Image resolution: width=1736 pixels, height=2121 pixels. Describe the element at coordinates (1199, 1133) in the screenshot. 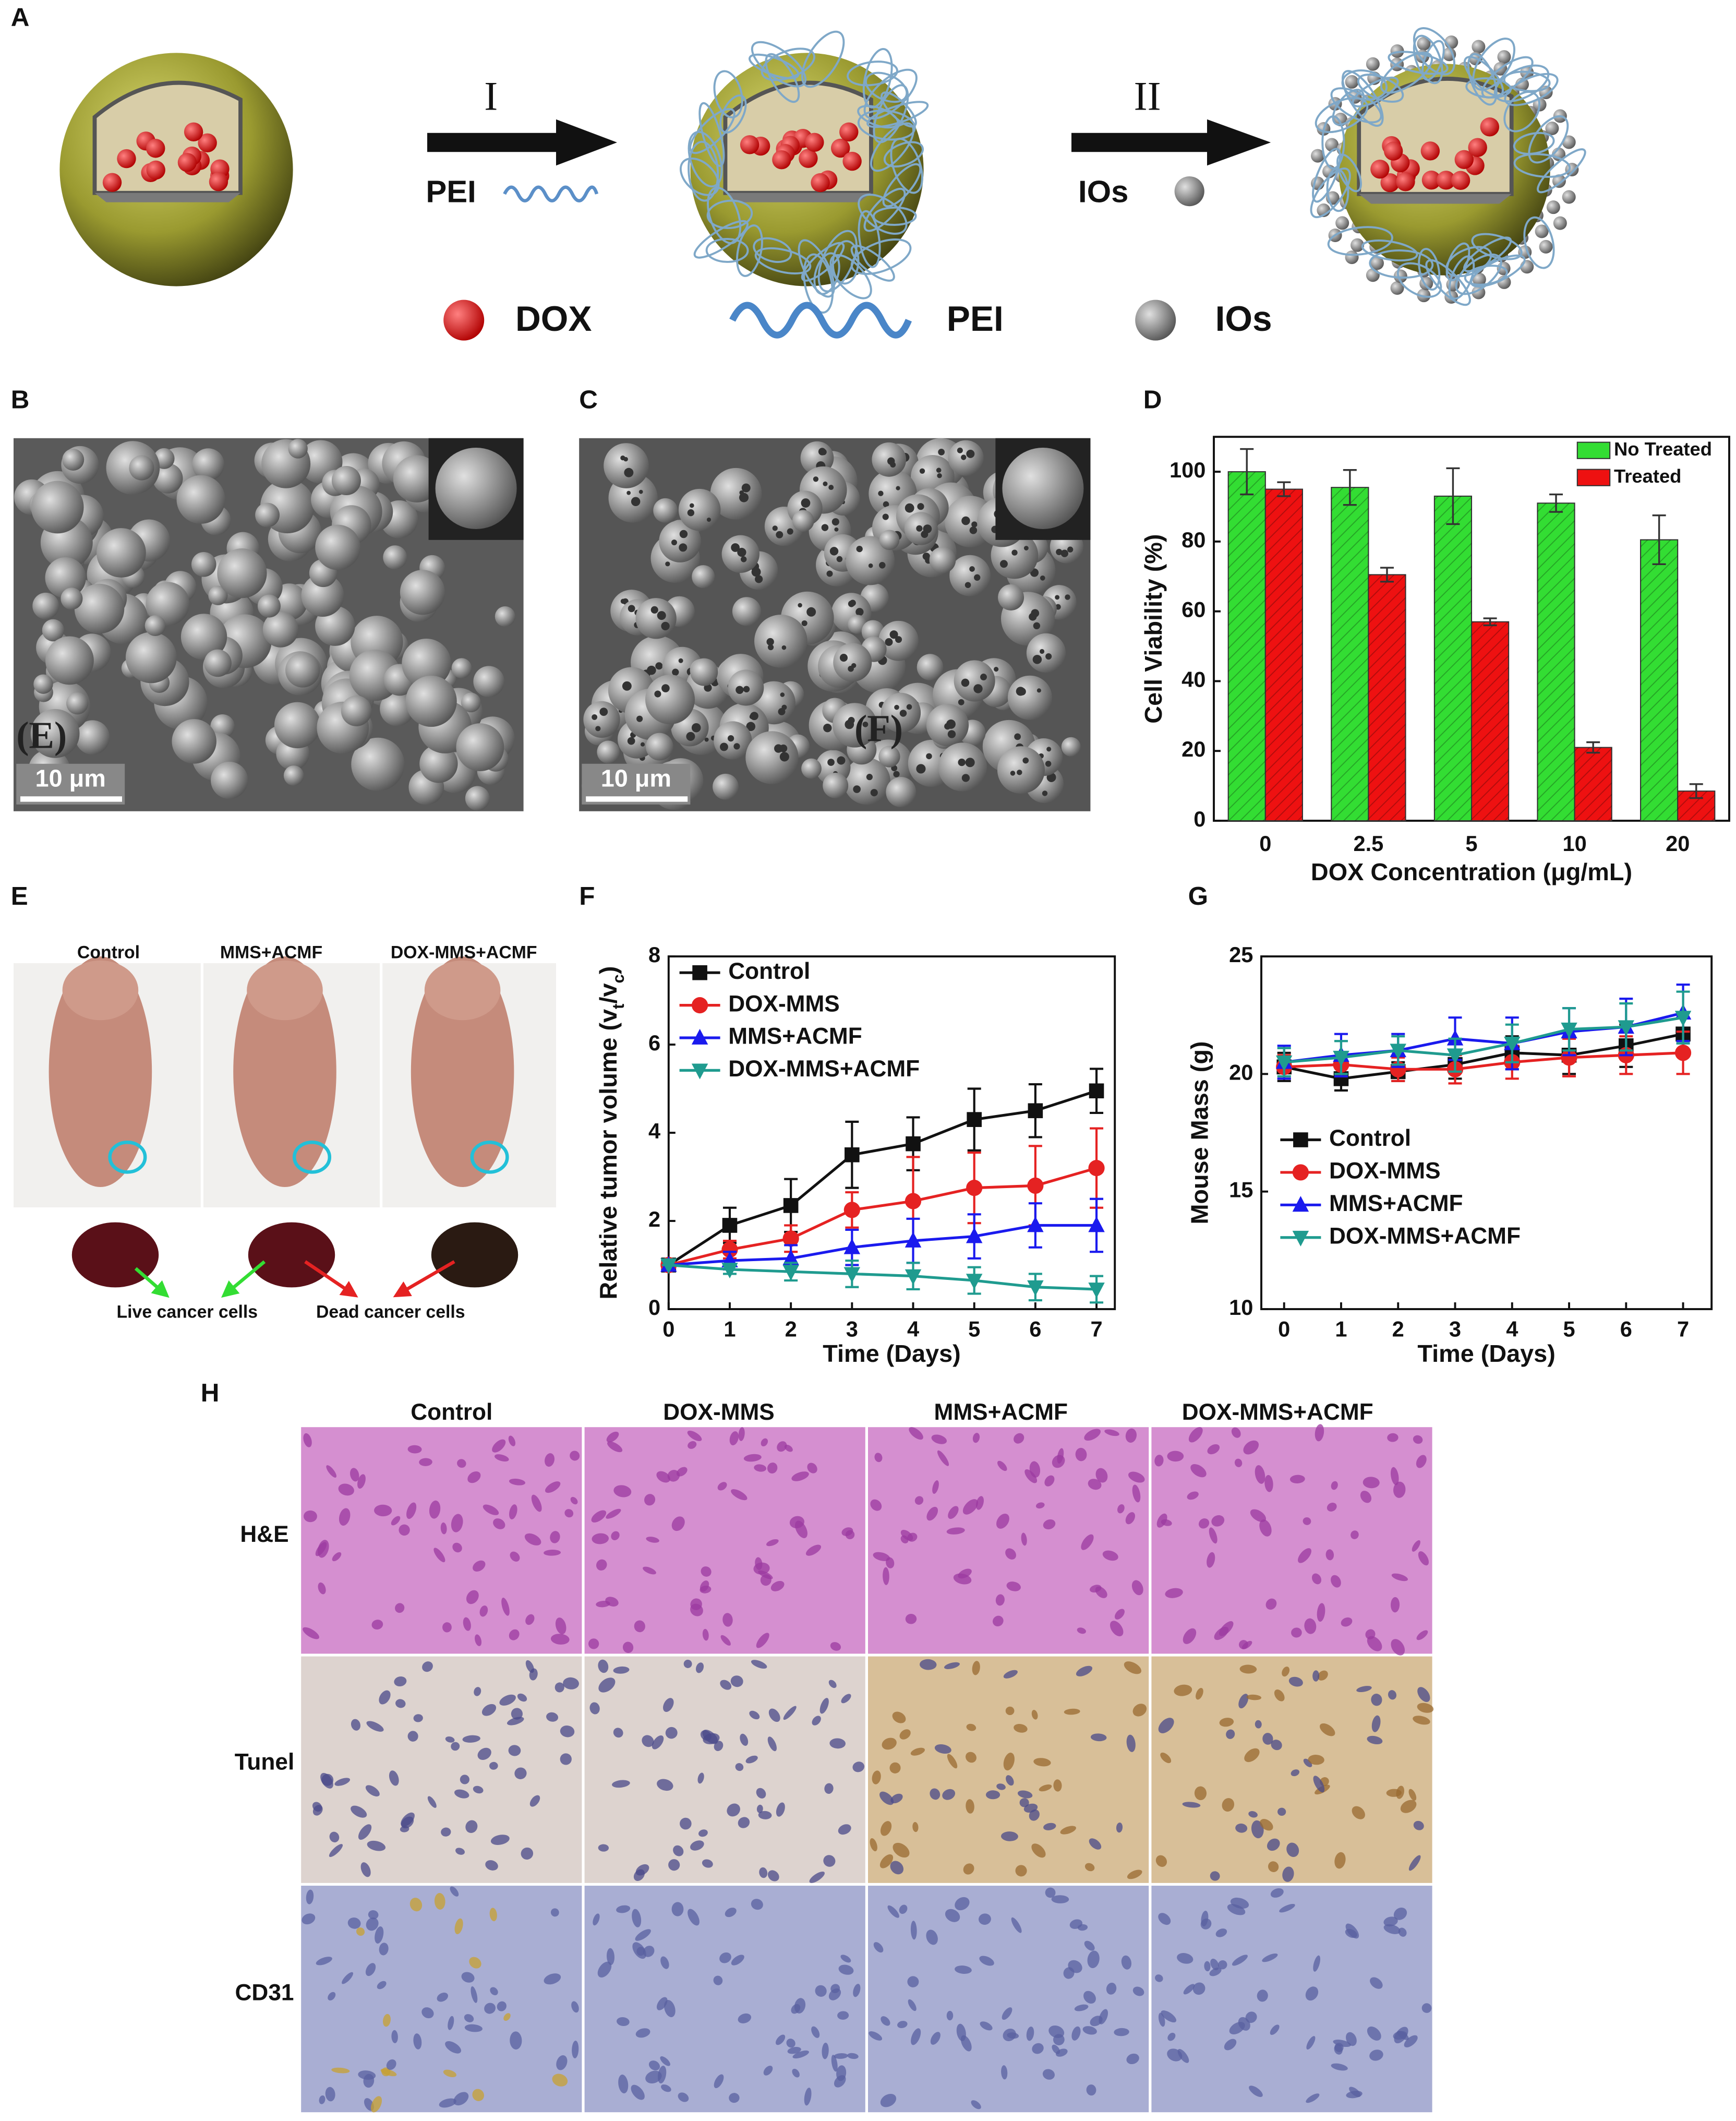

I see `y-axis-label: Mouse Mass (g)` at that location.